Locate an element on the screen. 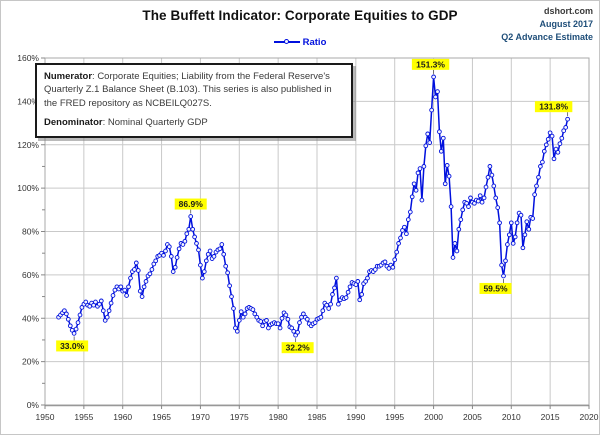  y-axis-tick-label: 160% is located at coordinates (28, 58).